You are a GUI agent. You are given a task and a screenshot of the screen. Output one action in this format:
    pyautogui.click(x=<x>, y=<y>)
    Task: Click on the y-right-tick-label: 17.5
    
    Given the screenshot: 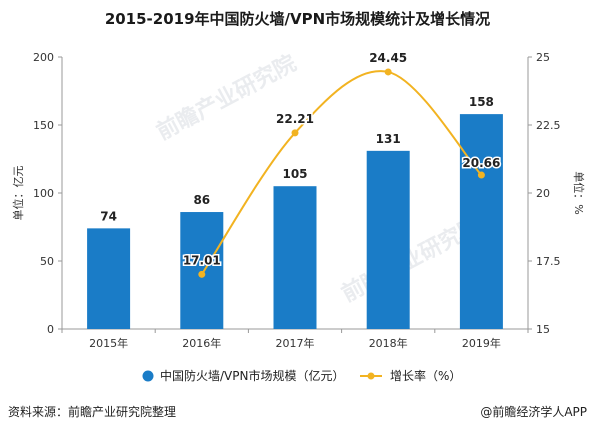 What is the action you would take?
    pyautogui.click(x=548, y=261)
    